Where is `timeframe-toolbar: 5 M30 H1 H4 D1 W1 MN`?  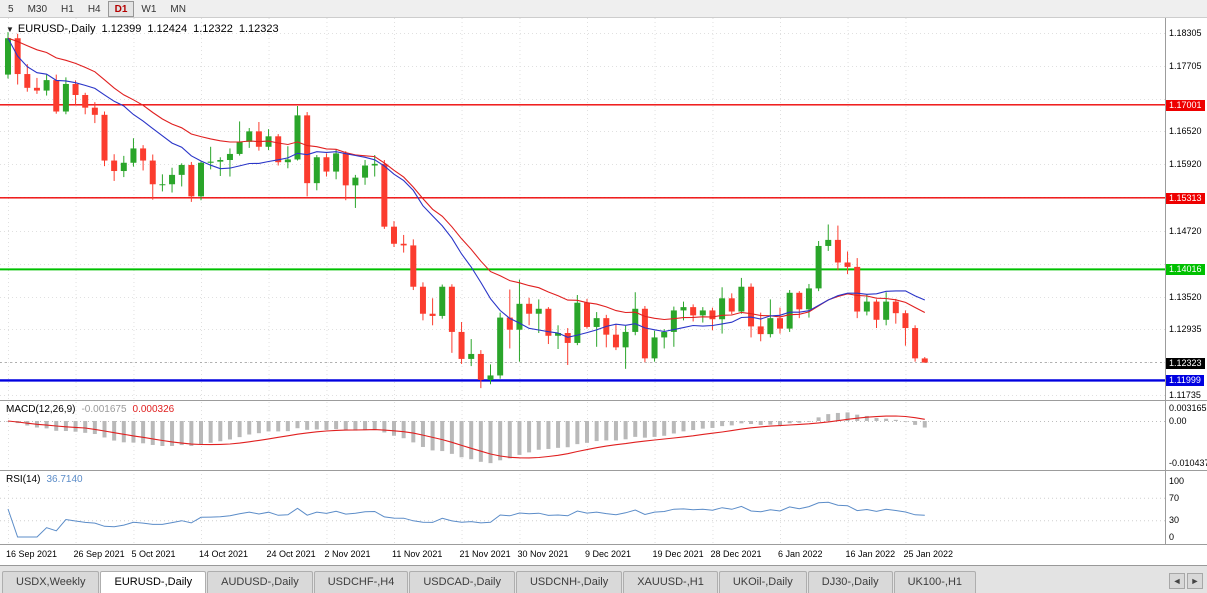
timeframe-toolbar: 5 M30 H1 H4 D1 W1 MN is located at coordinates (603, 9).